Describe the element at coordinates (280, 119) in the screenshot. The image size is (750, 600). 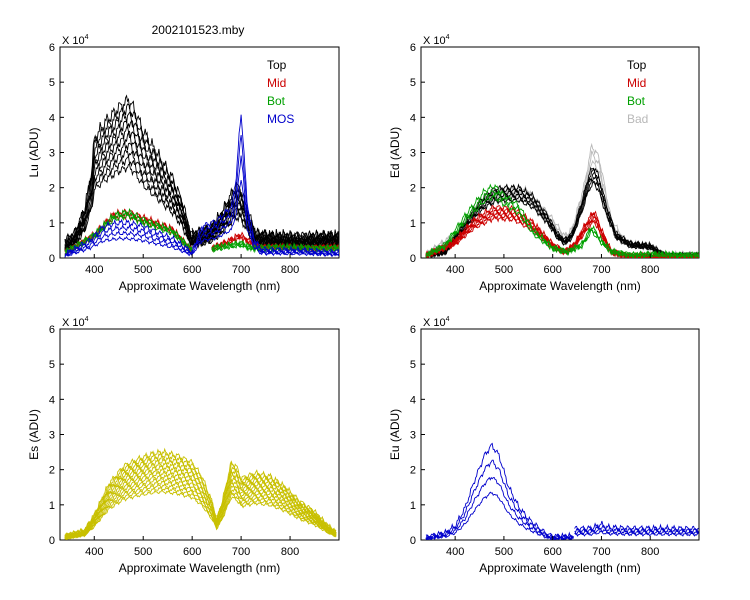
I see `legend-entry-mos: MOS` at that location.